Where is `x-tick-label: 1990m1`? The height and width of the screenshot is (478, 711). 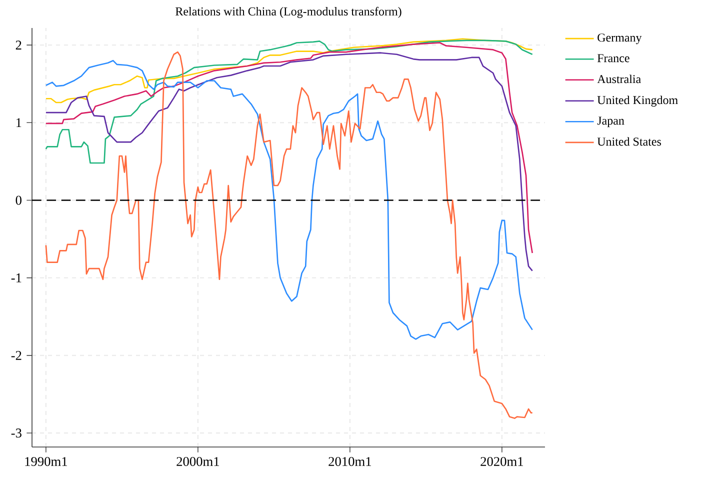 x-tick-label: 1990m1 is located at coordinates (46, 461).